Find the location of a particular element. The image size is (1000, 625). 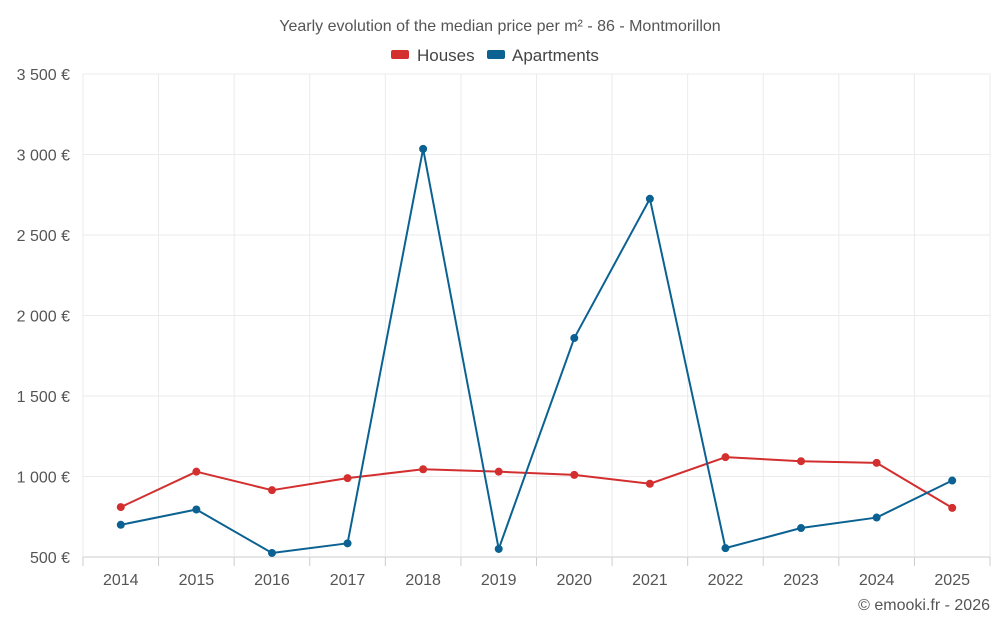

x-tick-label: 2021 is located at coordinates (650, 580).